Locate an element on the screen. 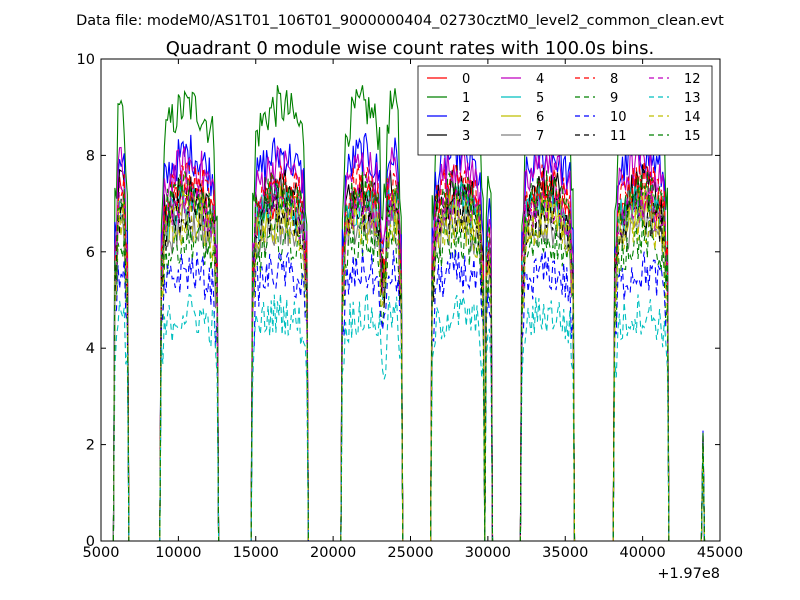  y-tick-label: 2 is located at coordinates (90, 446).